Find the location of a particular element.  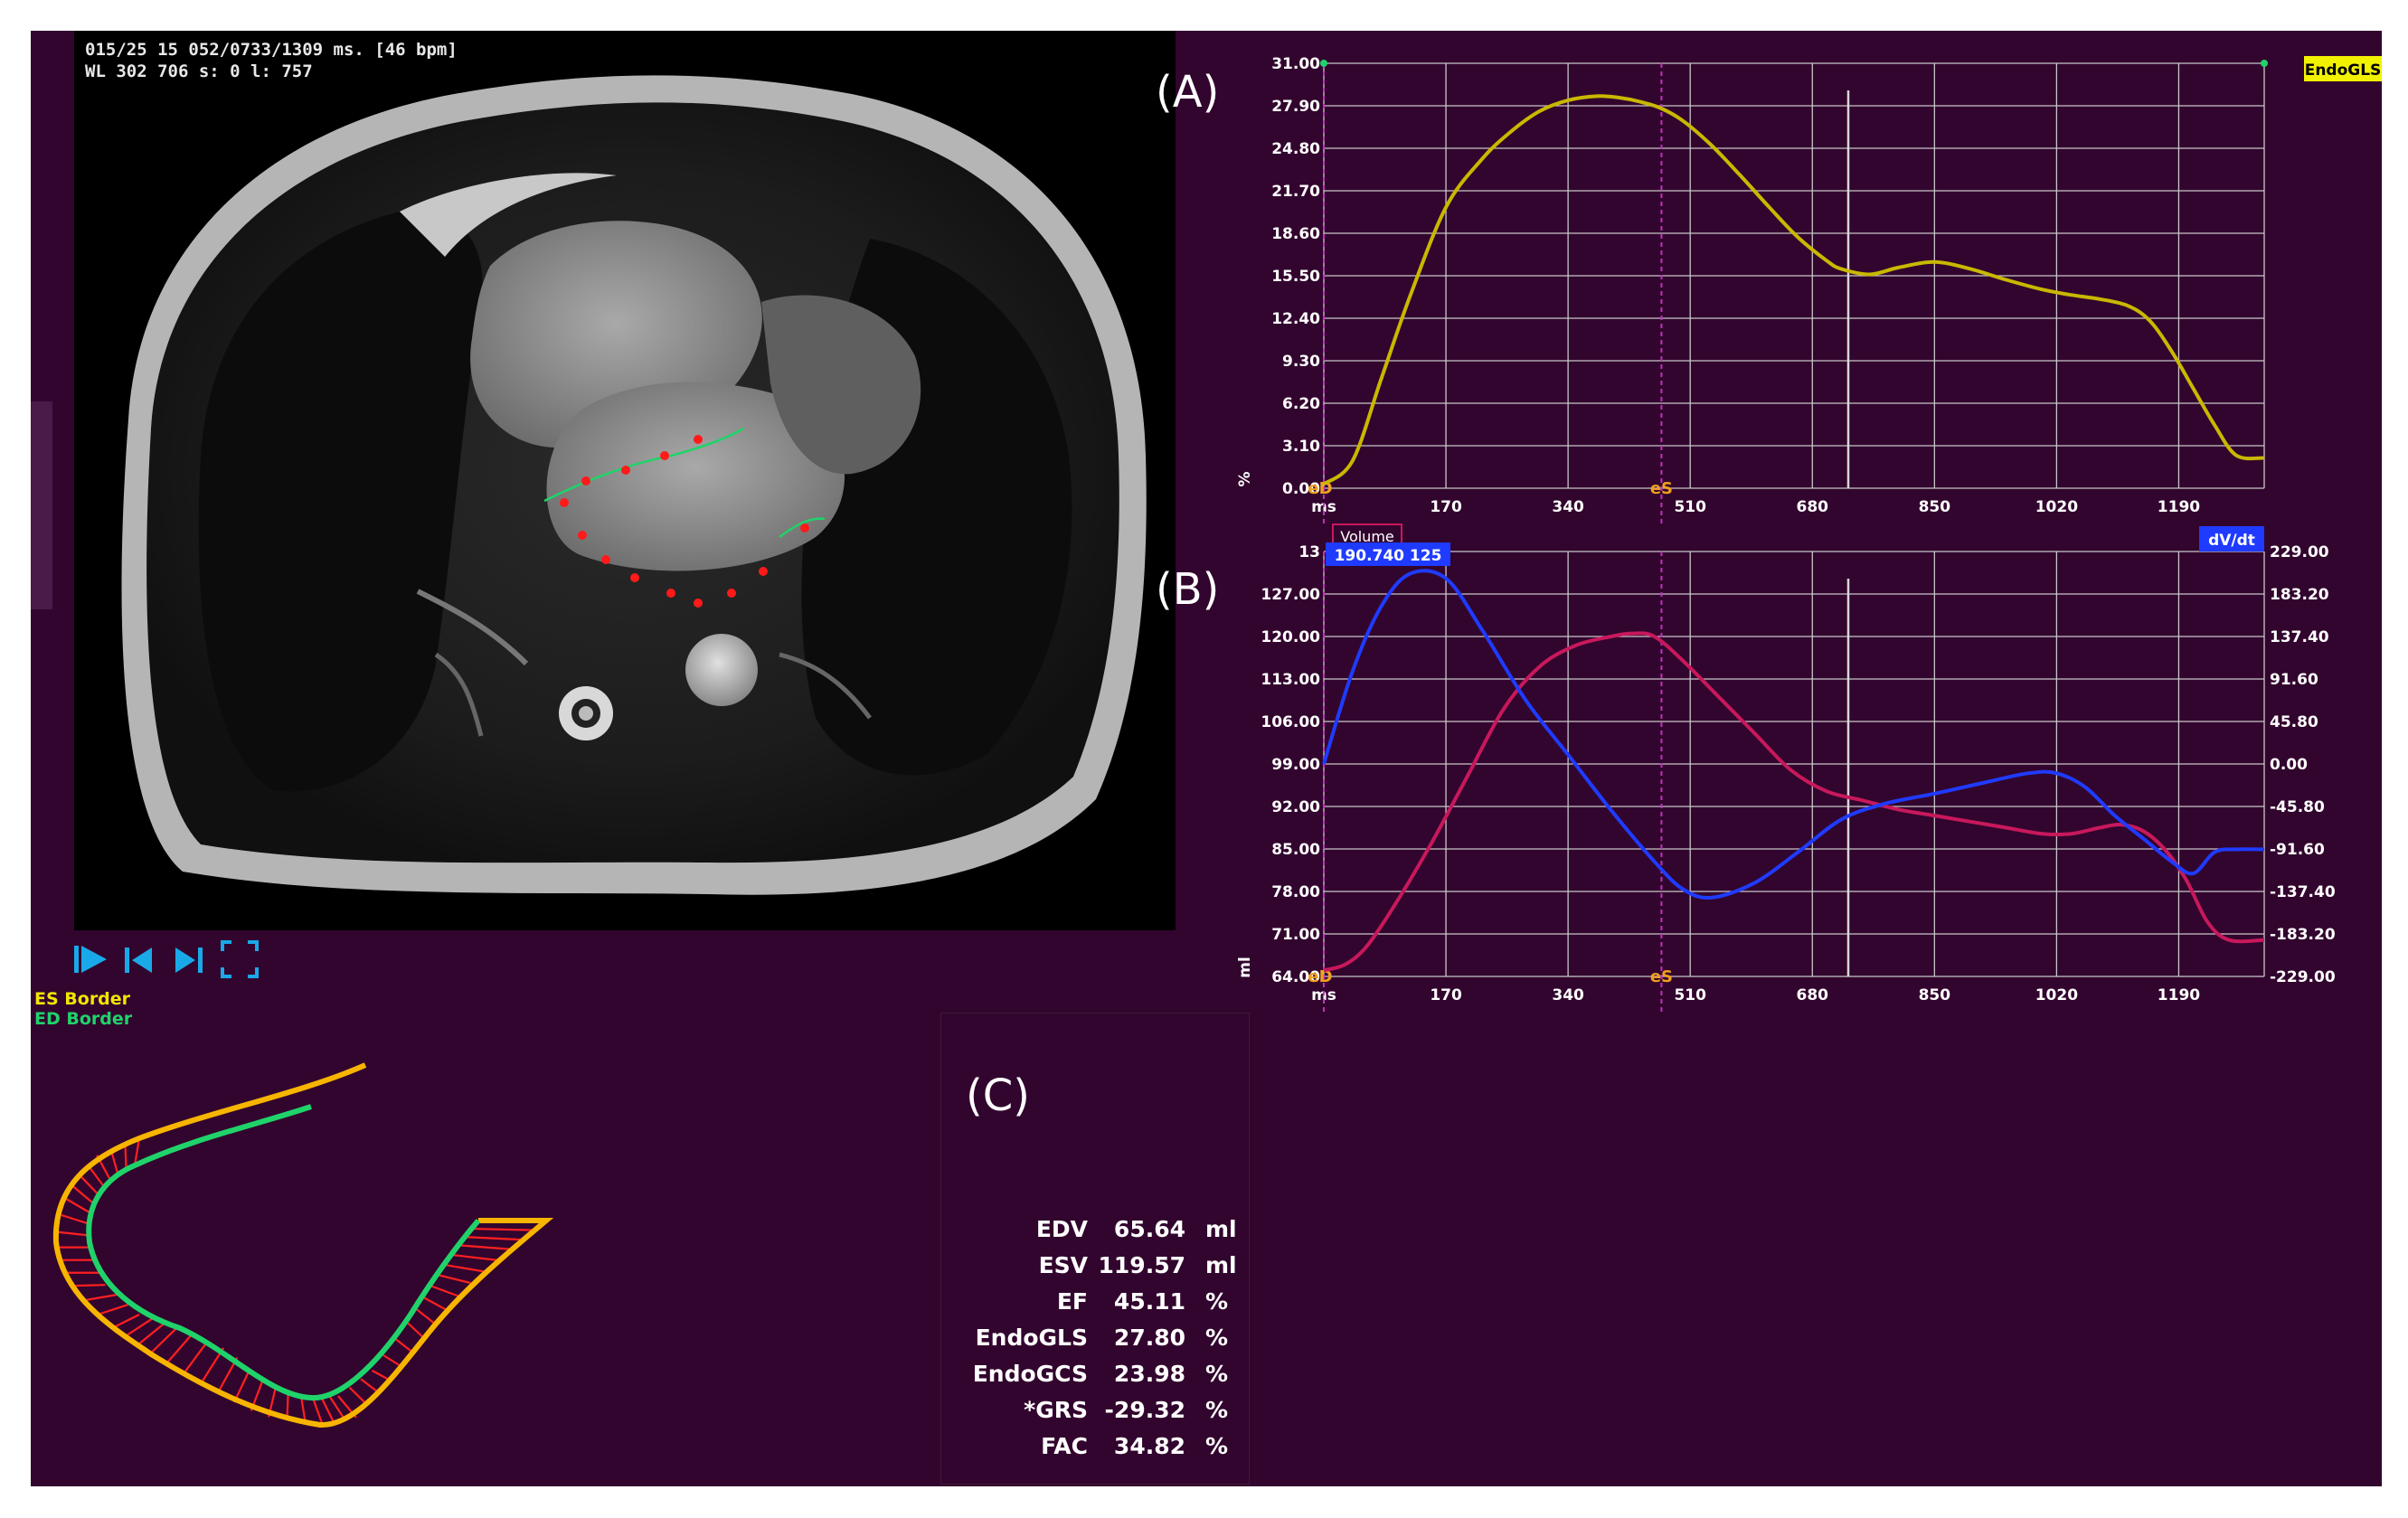

volume-marker-eD: eD is located at coordinates (1320, 976).